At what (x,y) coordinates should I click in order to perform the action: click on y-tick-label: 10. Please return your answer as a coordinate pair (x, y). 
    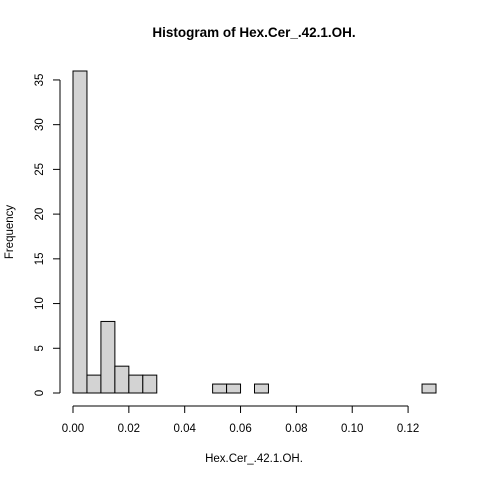
    Looking at the image, I should click on (40, 303).